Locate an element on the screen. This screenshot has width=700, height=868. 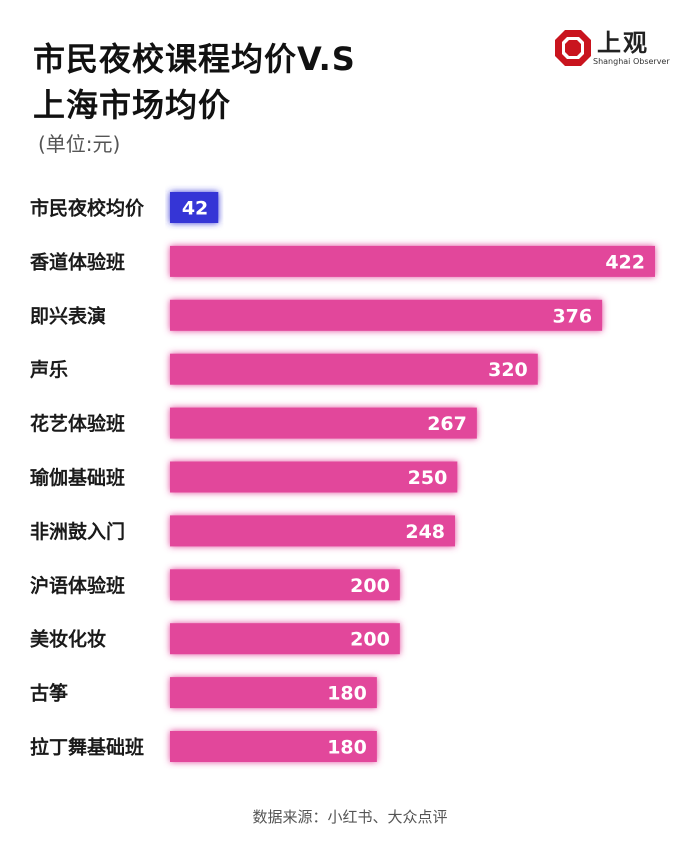
category-label: 香道体验班 is located at coordinates (77, 261).